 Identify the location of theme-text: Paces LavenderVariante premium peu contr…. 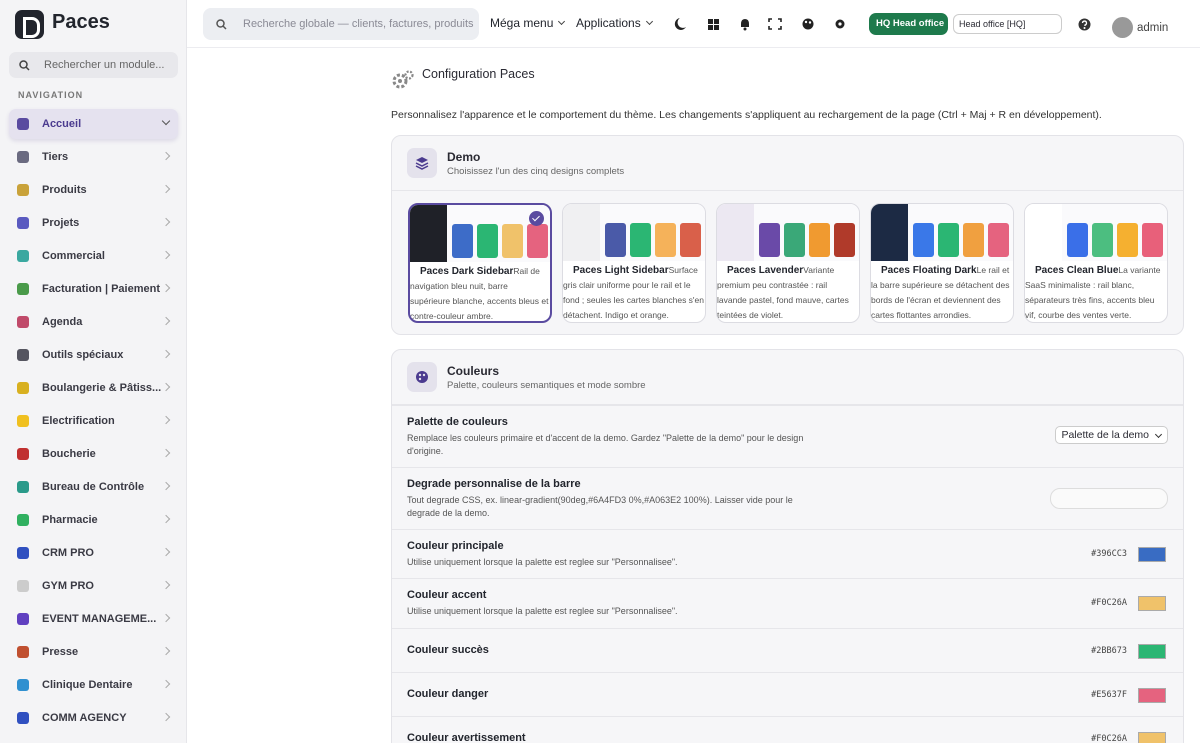
(788, 291).